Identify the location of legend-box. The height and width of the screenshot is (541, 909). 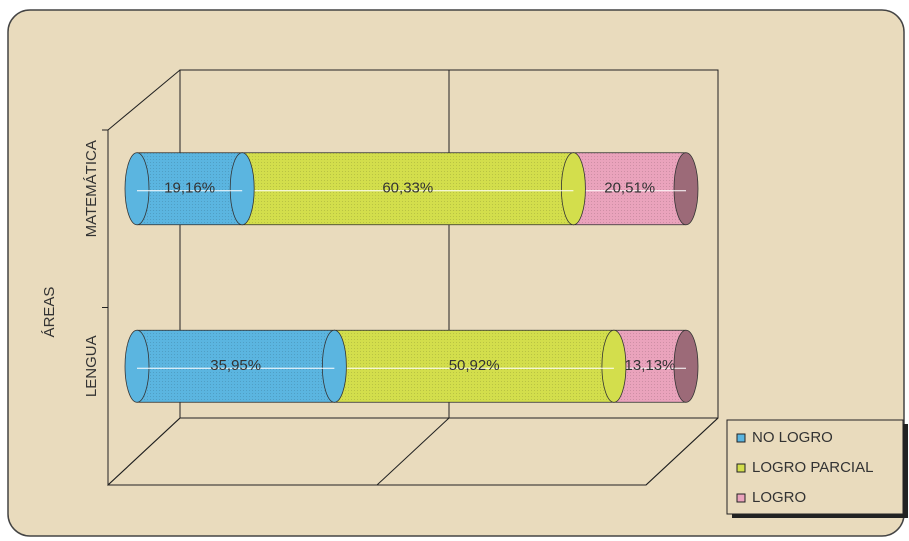
(815, 467).